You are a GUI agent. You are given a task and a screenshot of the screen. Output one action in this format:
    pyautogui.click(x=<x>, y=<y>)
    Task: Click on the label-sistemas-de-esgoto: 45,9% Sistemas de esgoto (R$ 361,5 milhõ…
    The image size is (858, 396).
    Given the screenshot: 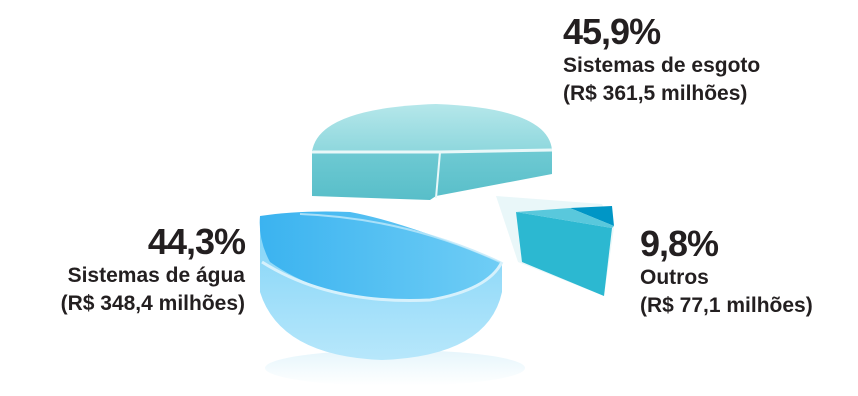 What is the action you would take?
    pyautogui.click(x=661, y=60)
    